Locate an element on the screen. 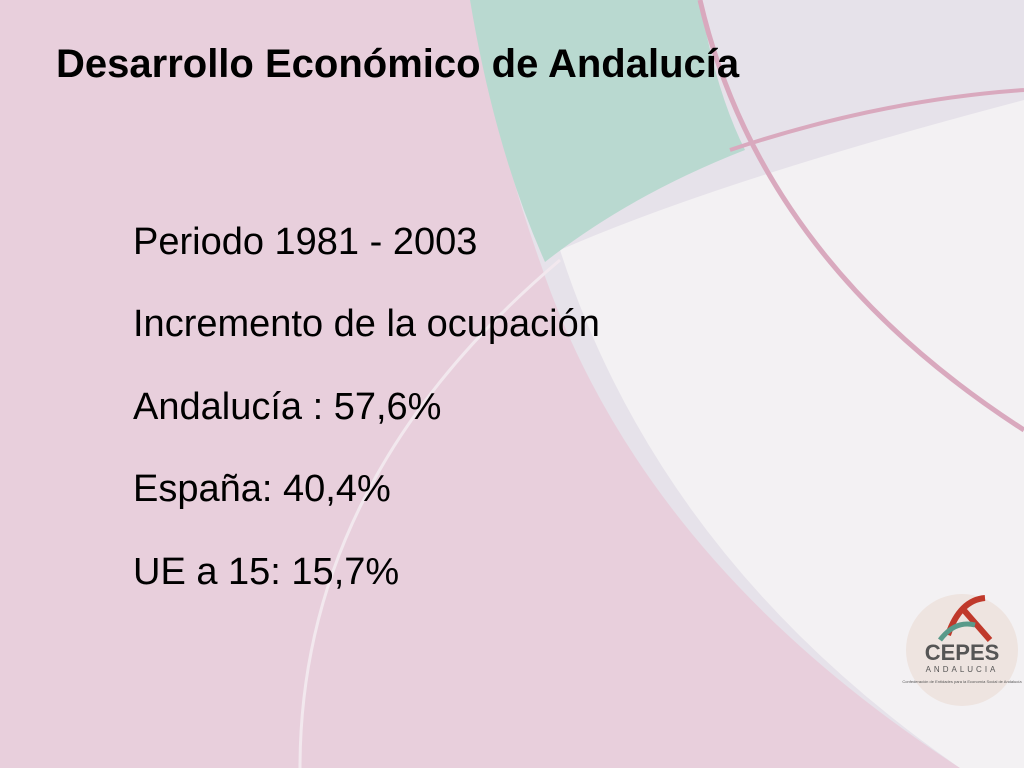 The width and height of the screenshot is (1024, 768). teal-area is located at coordinates (607, 131).